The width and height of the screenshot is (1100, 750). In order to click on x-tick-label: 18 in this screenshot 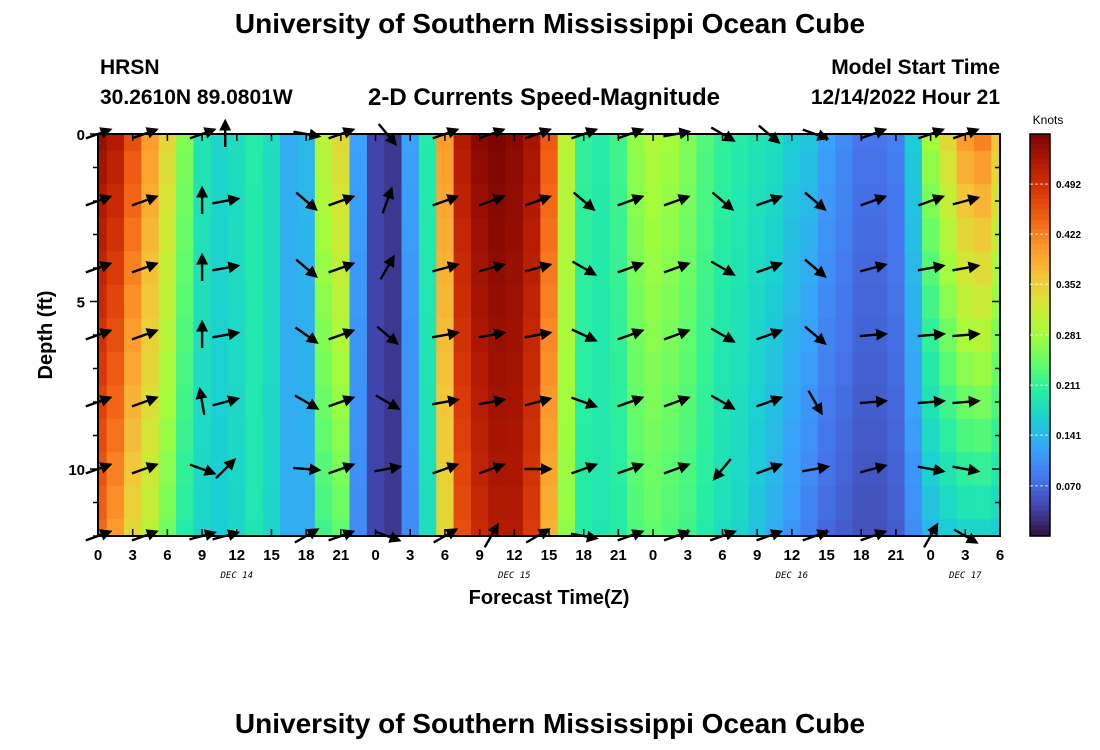, I will do `click(583, 555)`.